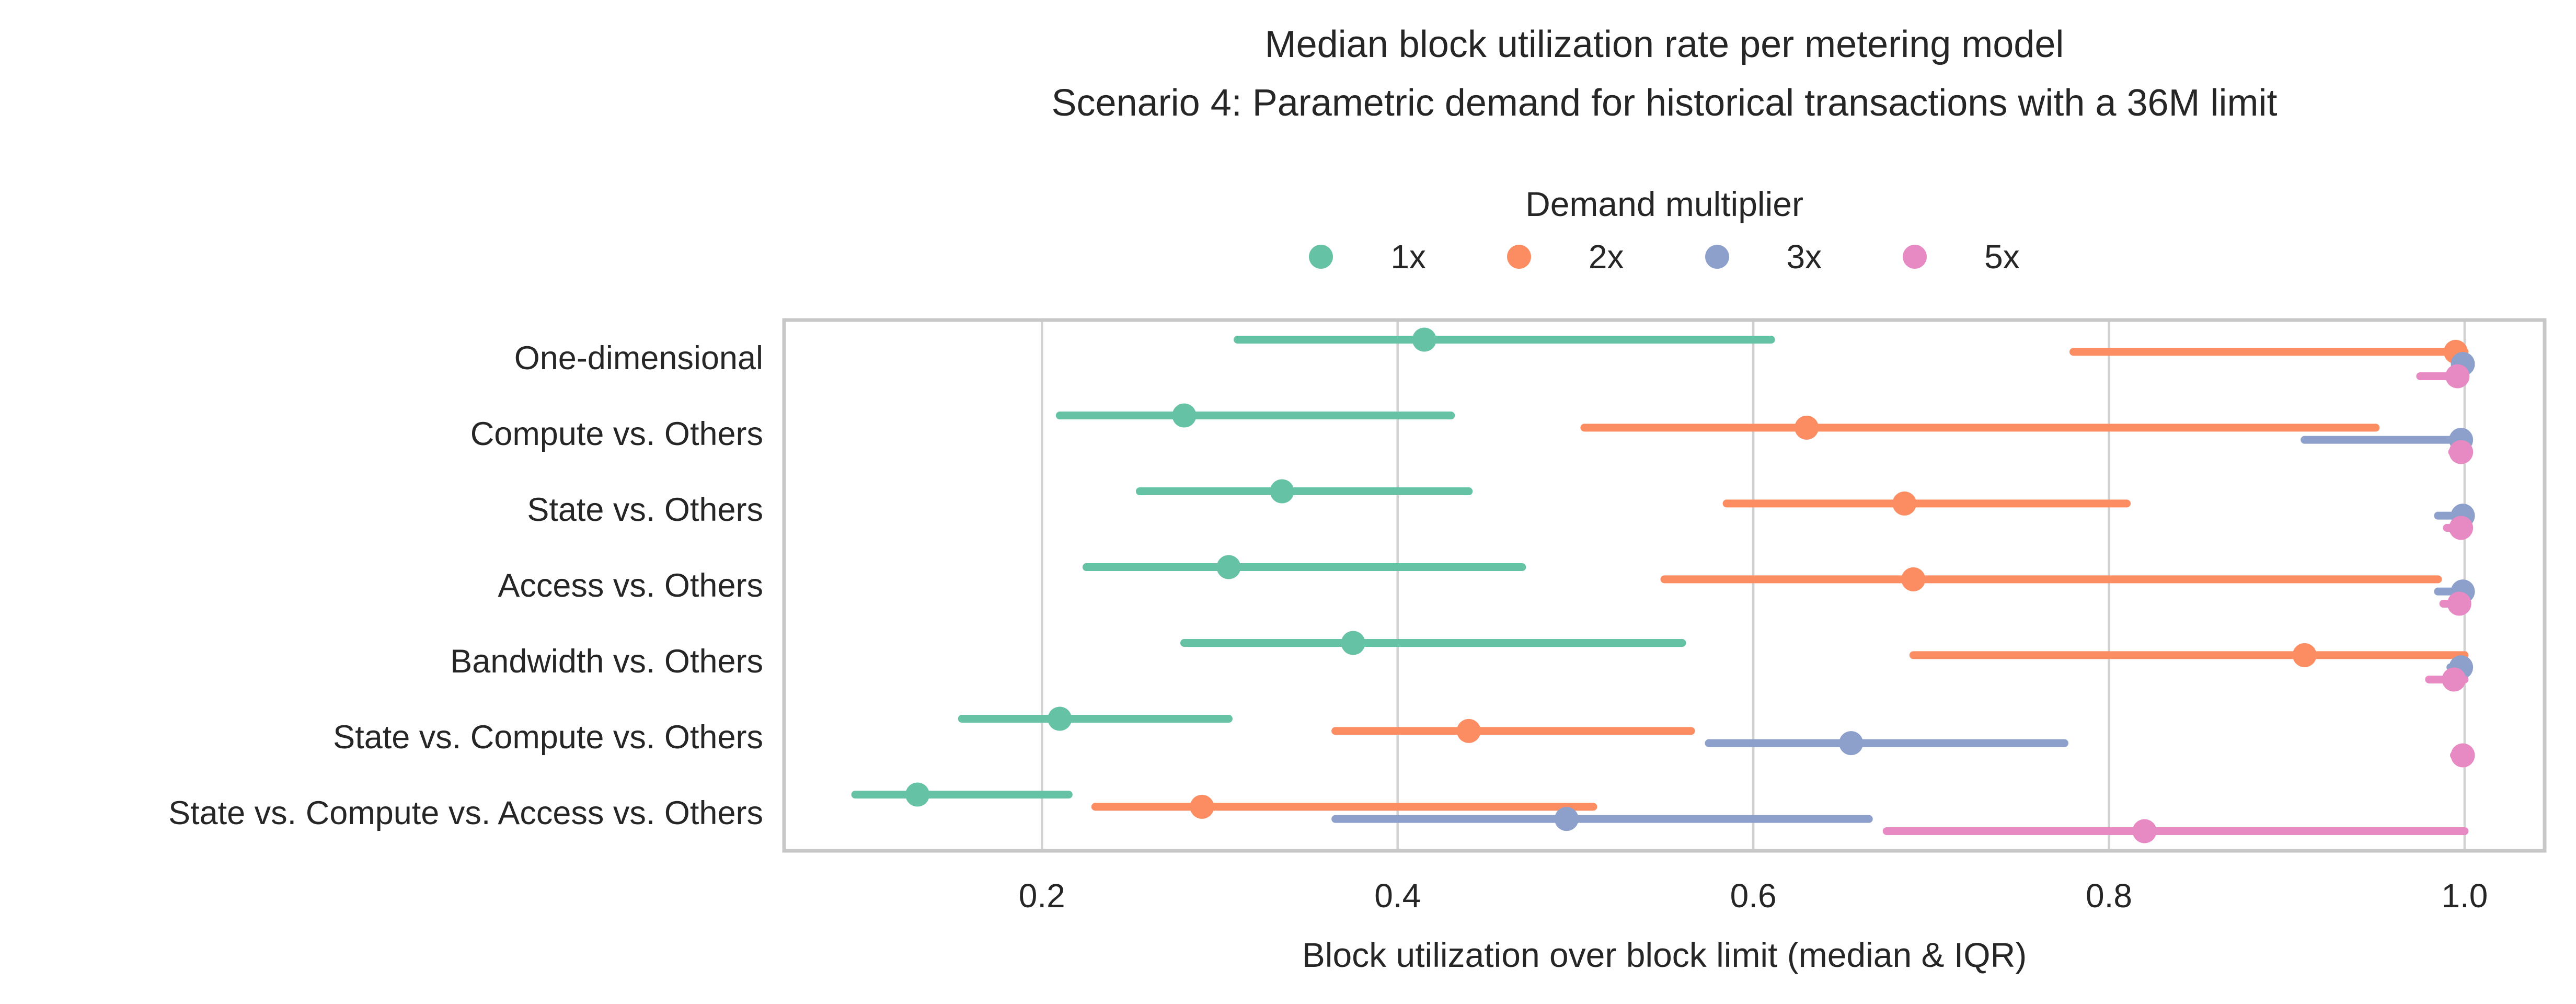 This screenshot has height=1004, width=2576. What do you see at coordinates (2457, 376) in the screenshot?
I see `median-dot-5x-cat0` at bounding box center [2457, 376].